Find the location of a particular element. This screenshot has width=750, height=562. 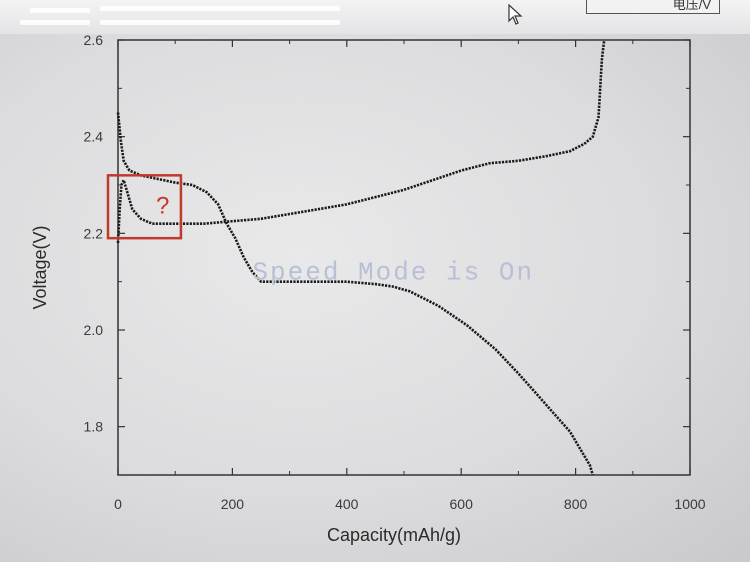

watermark-text: Speed Mode is On is located at coordinates (393, 272).